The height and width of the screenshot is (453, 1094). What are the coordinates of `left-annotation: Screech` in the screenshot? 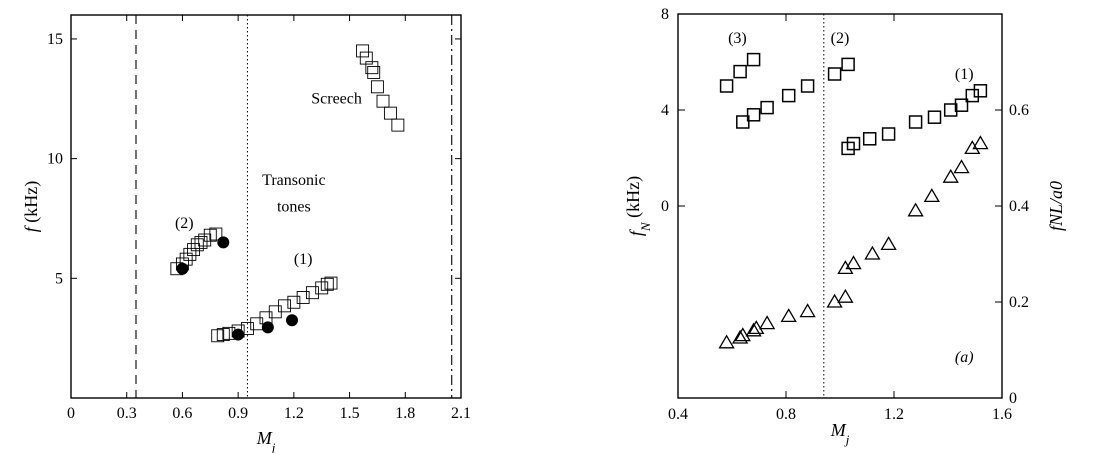 It's located at (336, 99).